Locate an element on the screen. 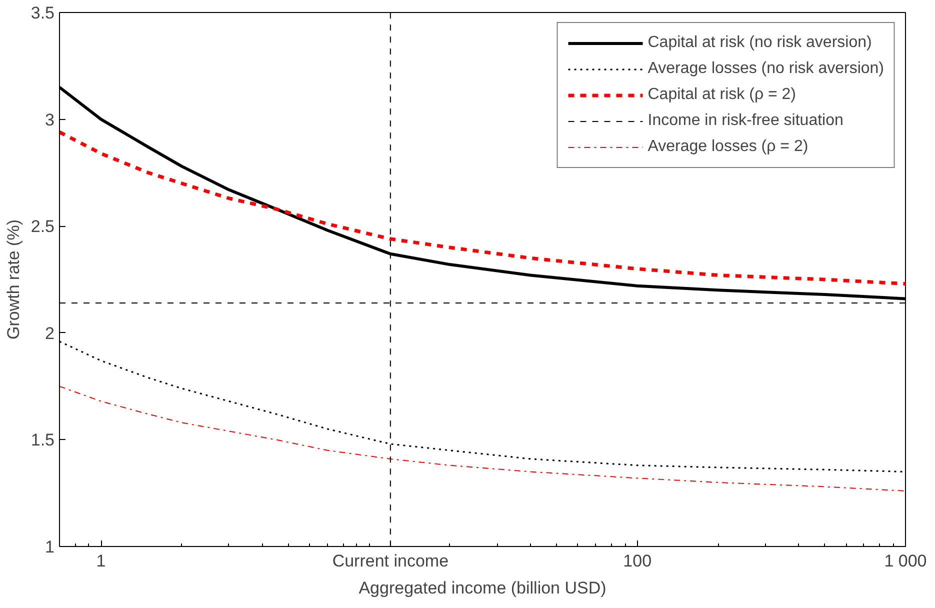 The height and width of the screenshot is (608, 935). x-tick-label: 1 000 is located at coordinates (905, 561).